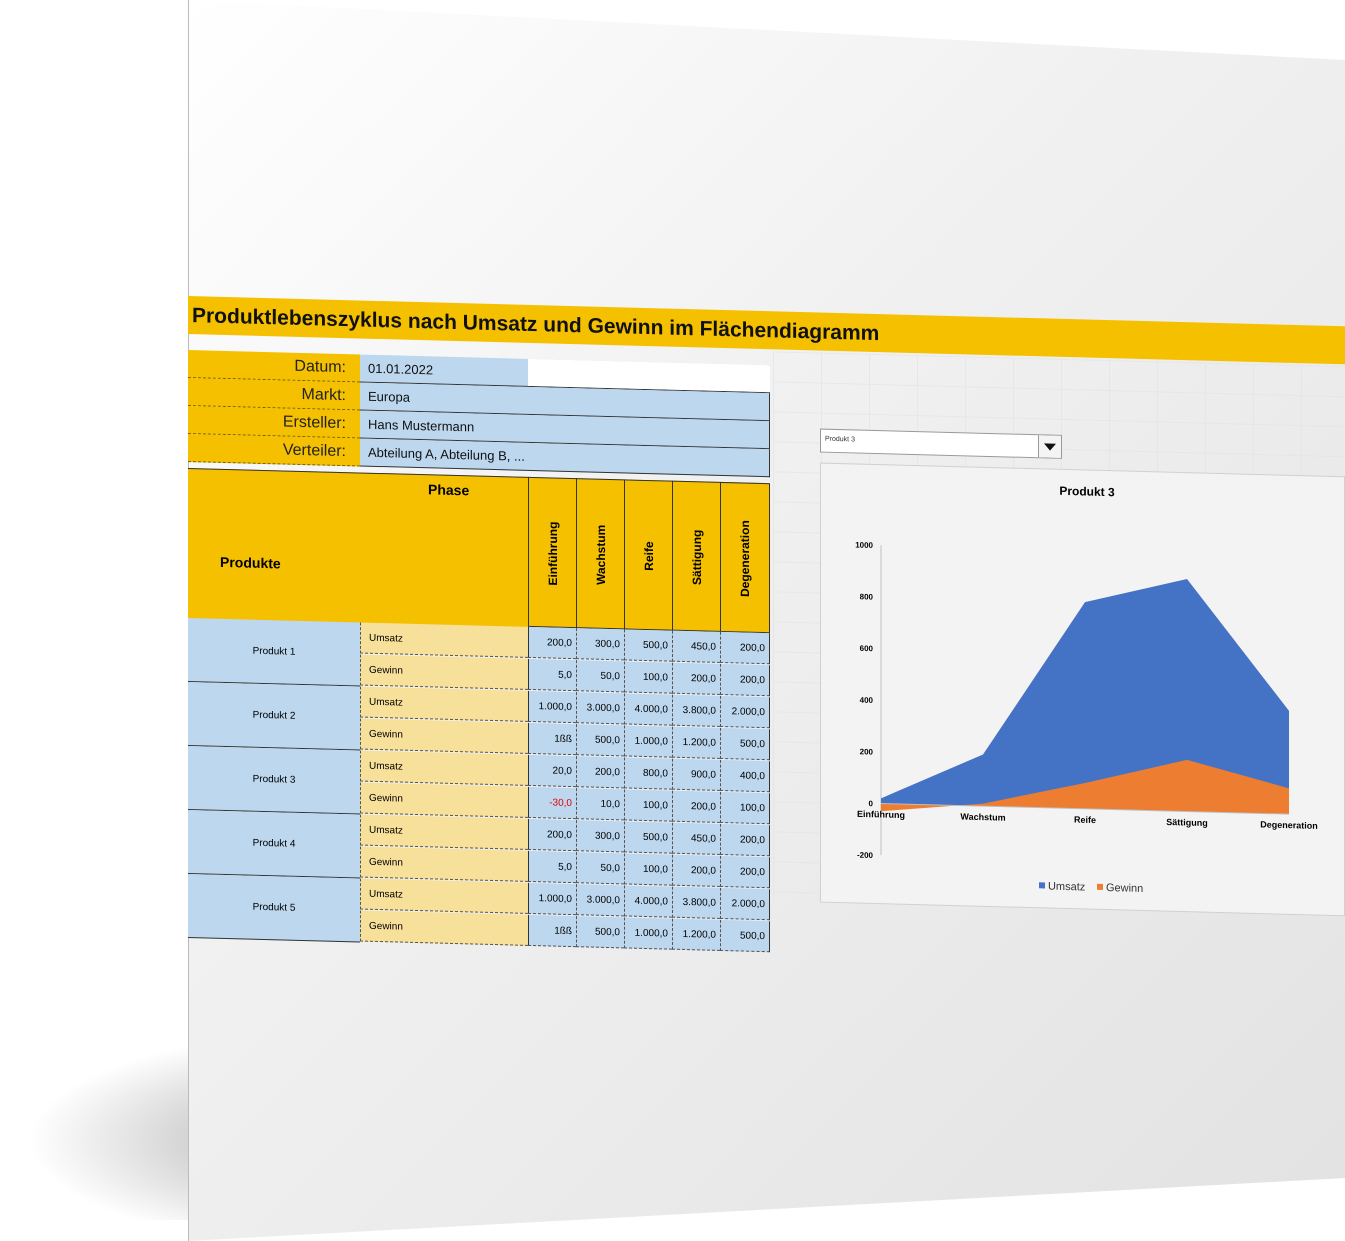  I want to click on info-value-text: Europa, so click(389, 396).